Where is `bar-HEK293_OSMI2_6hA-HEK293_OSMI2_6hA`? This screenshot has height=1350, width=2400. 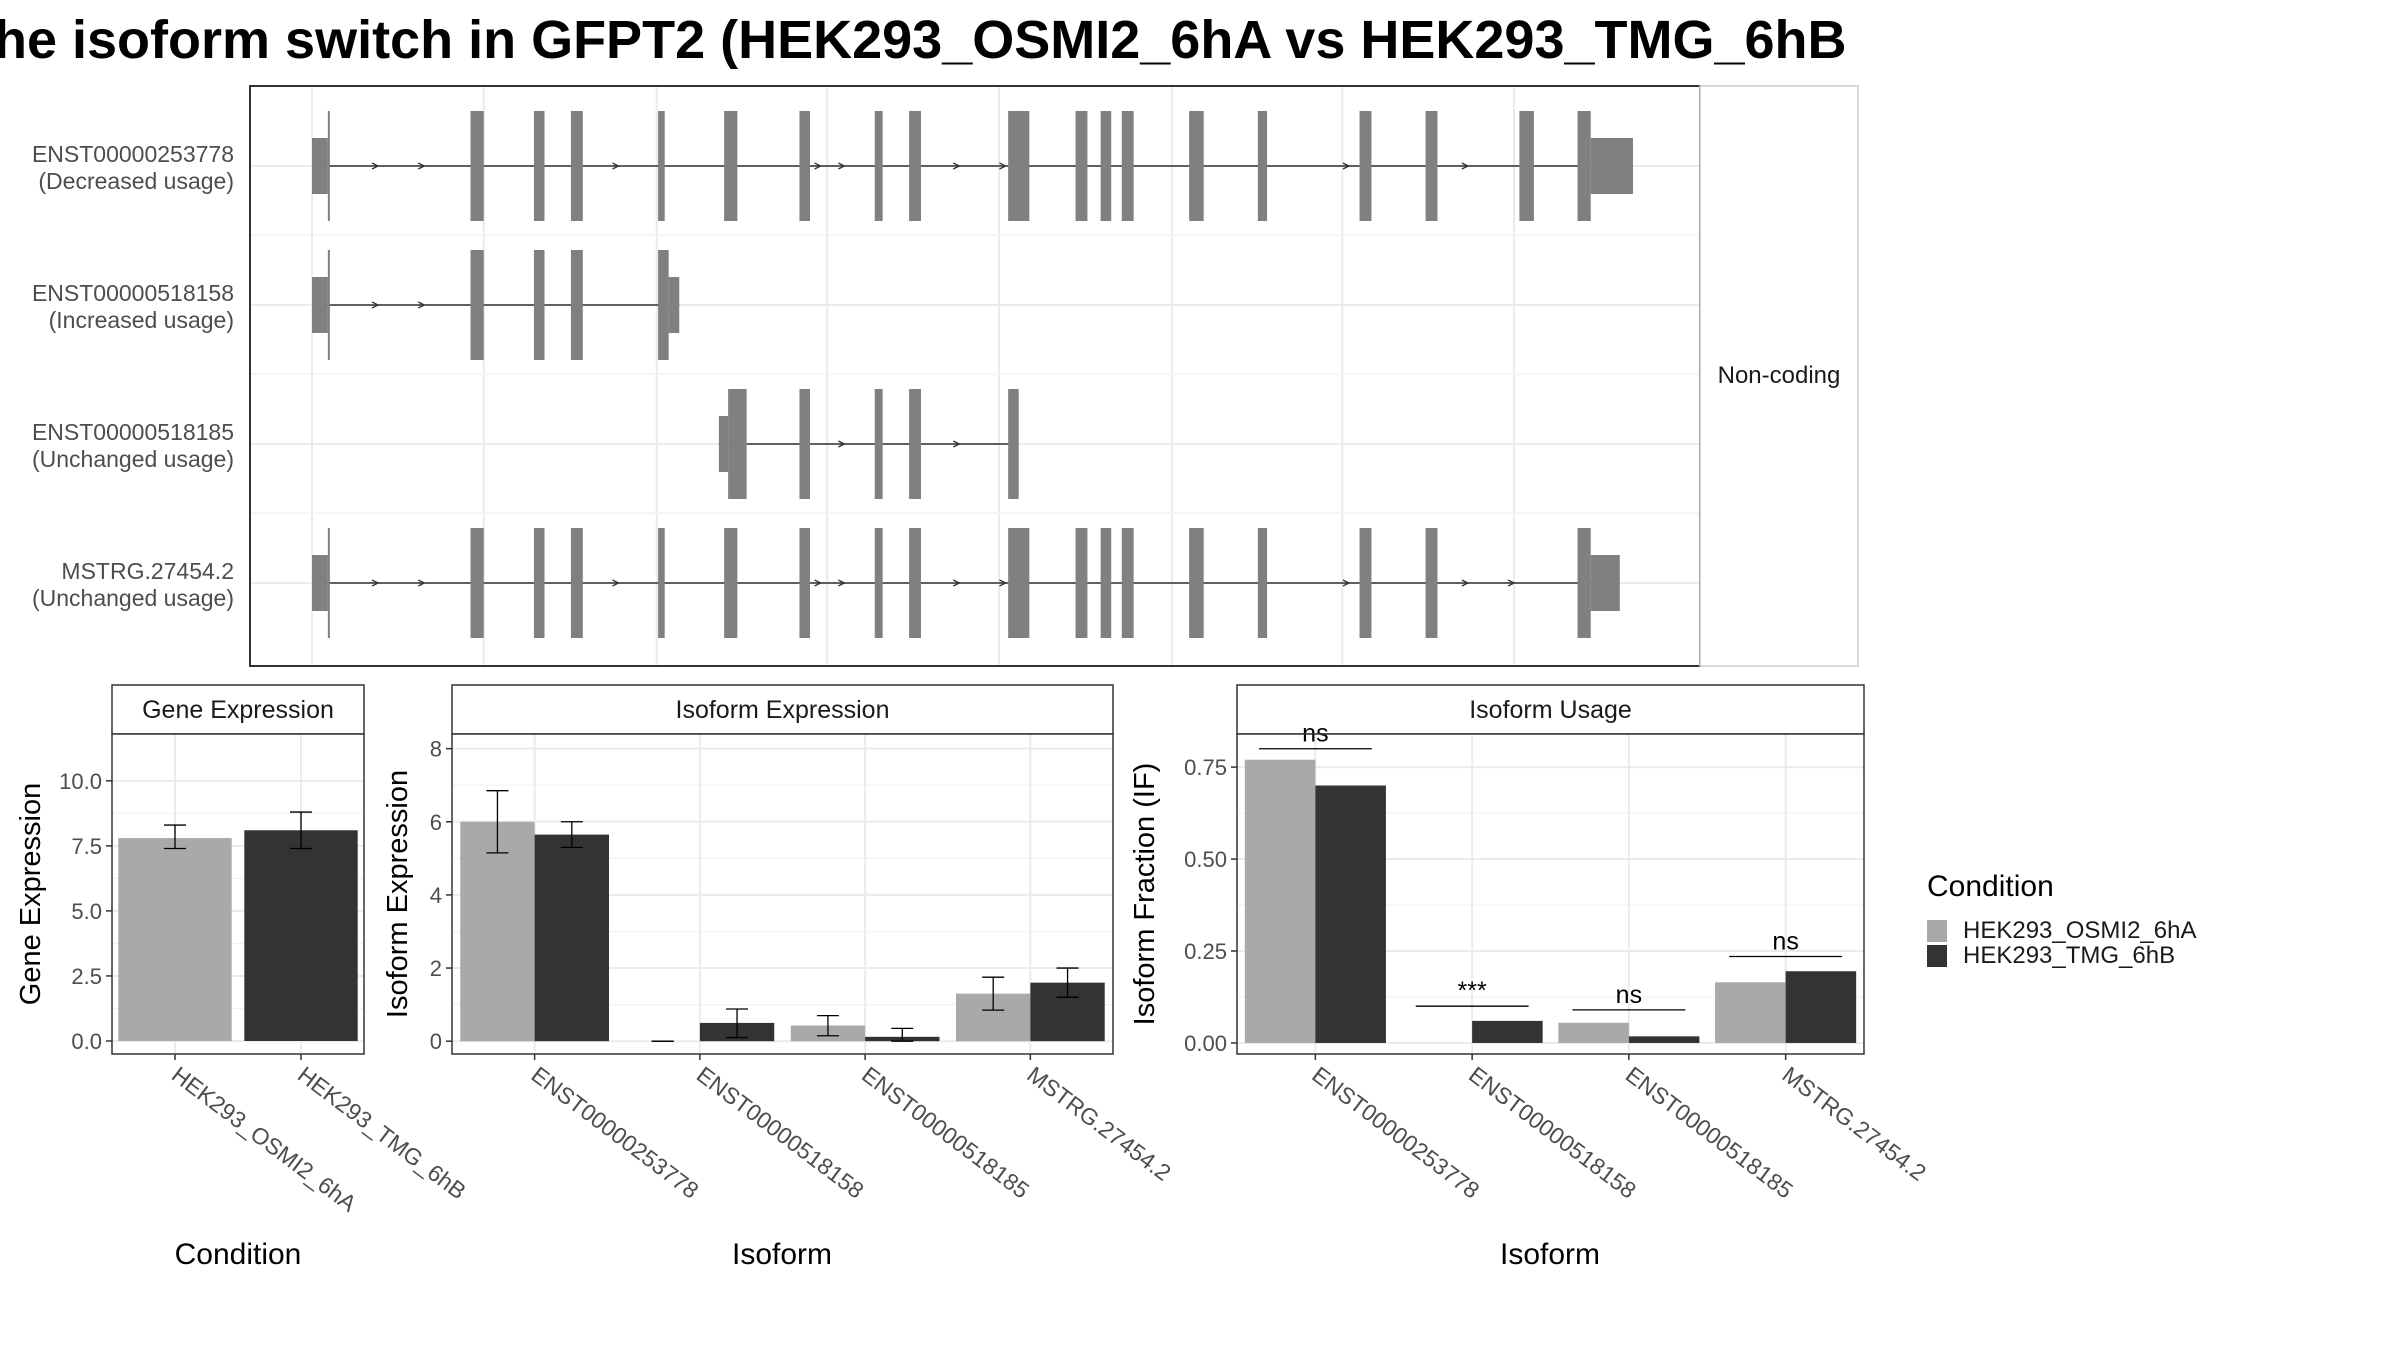
bar-HEK293_OSMI2_6hA-HEK293_OSMI2_6hA is located at coordinates (175, 939).